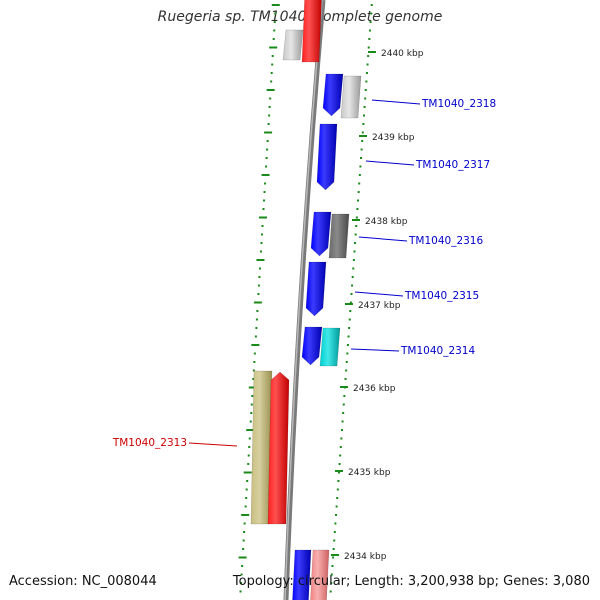 Image resolution: width=600 pixels, height=600 pixels. I want to click on gene-label: TM1040_2314, so click(437, 351).